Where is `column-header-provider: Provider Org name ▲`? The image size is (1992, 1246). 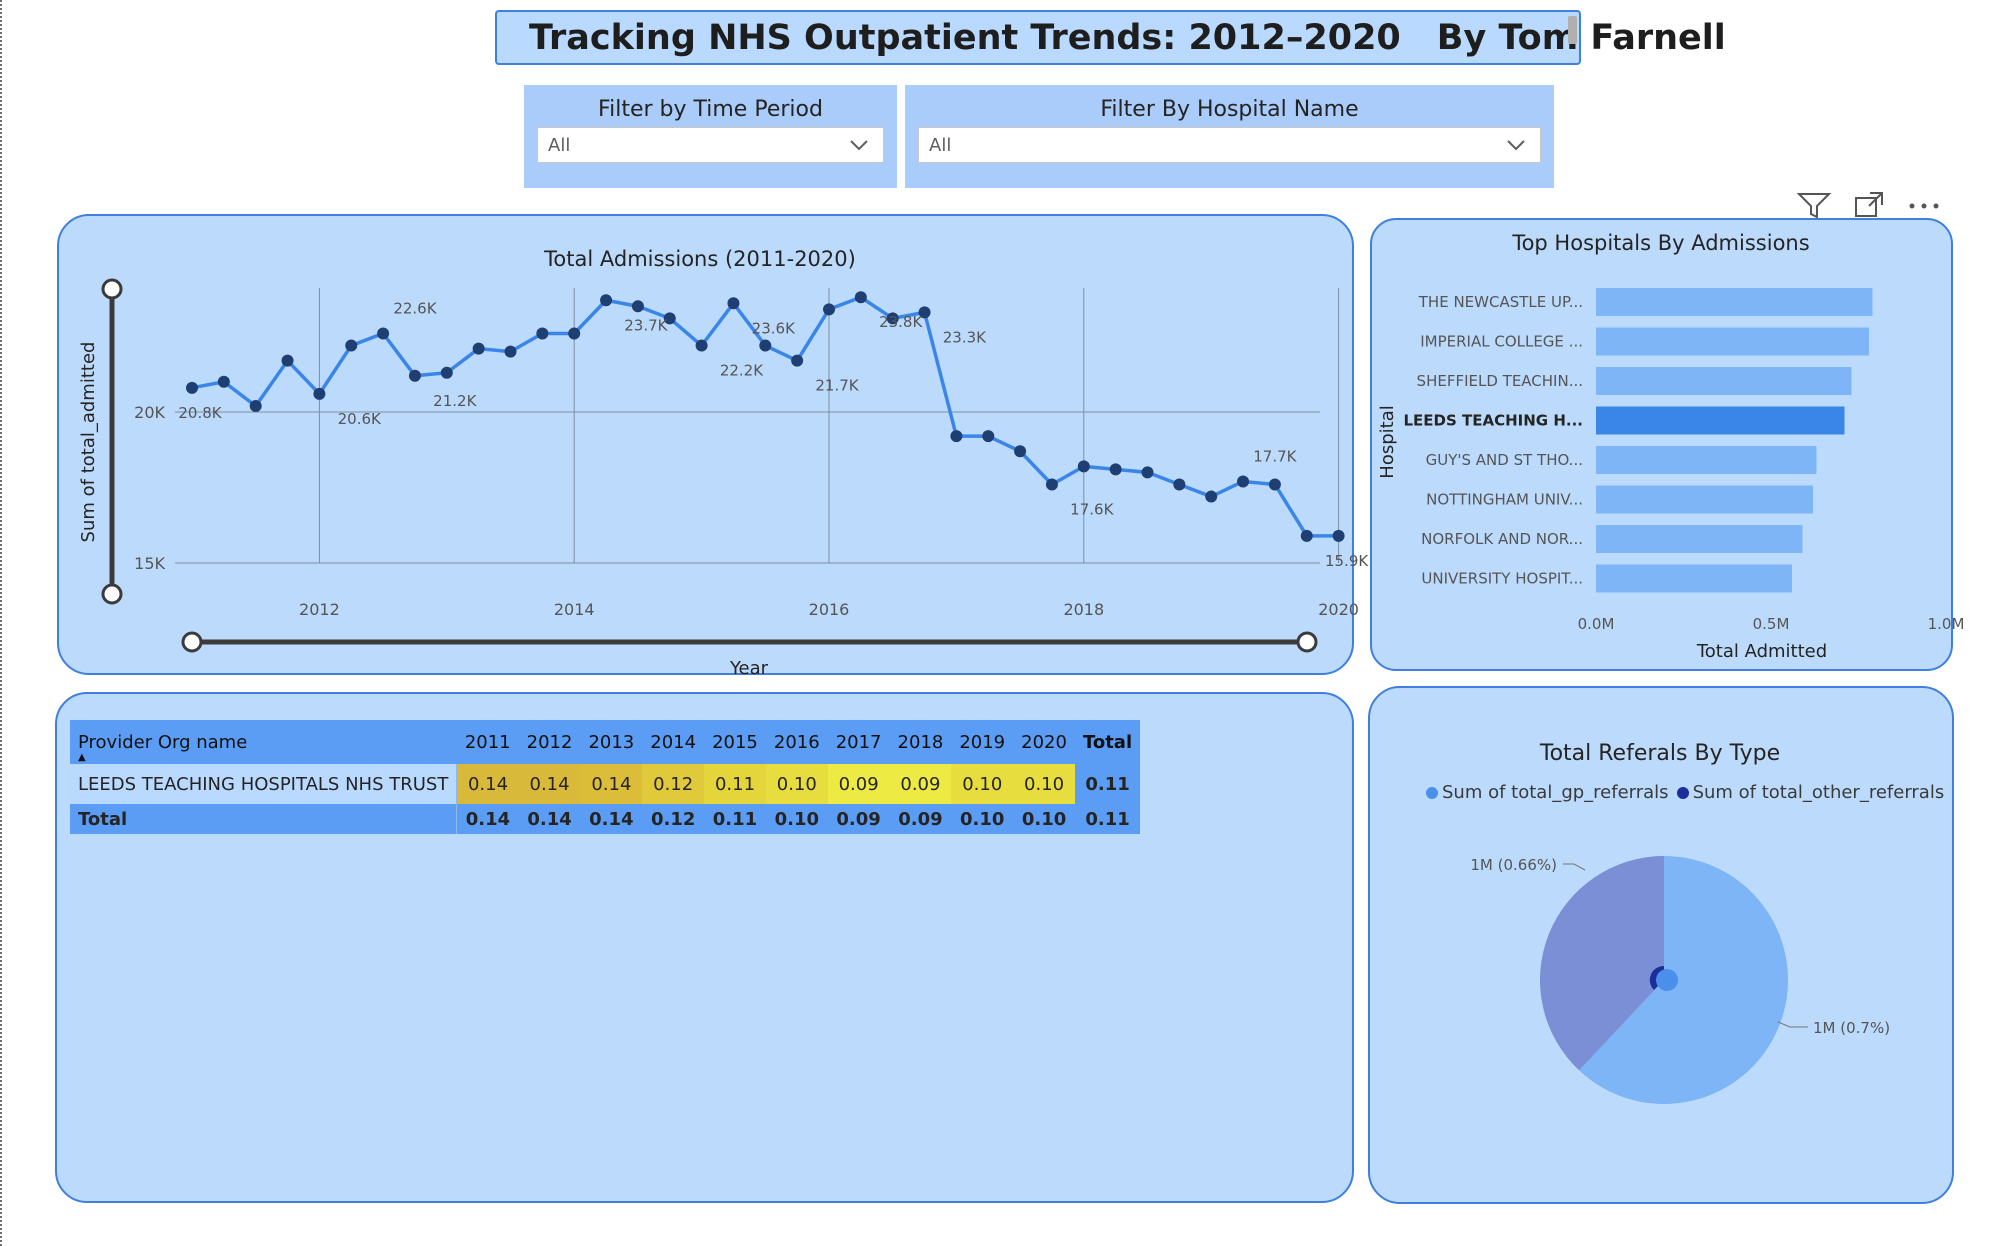 column-header-provider: Provider Org name ▲ is located at coordinates (263, 742).